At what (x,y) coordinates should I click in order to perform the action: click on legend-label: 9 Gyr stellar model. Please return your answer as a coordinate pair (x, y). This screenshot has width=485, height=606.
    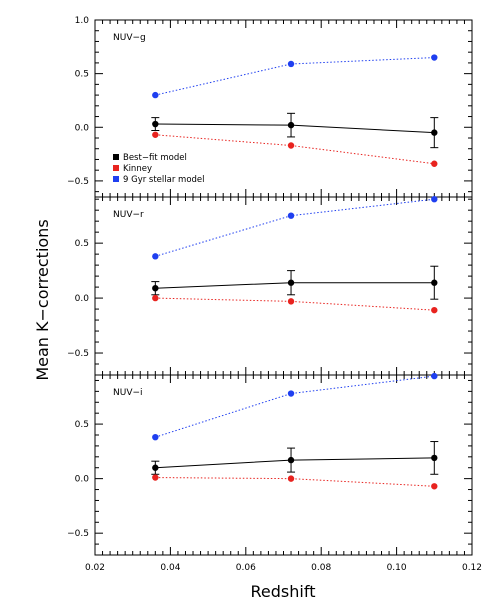
    Looking at the image, I should click on (164, 180).